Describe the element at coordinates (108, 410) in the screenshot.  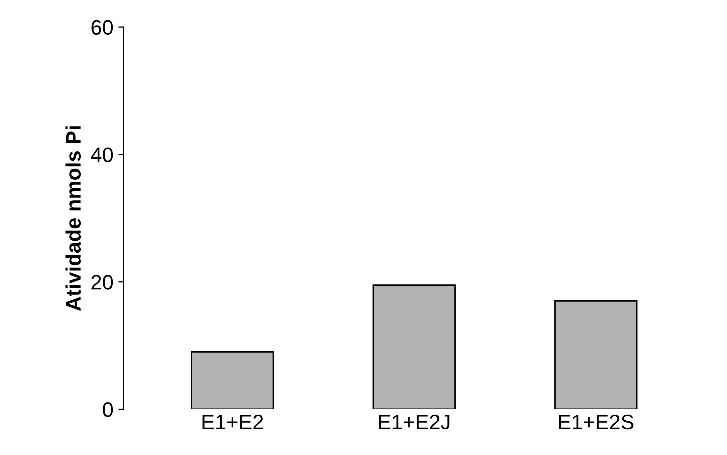
I see `y-tick-label: 0` at that location.